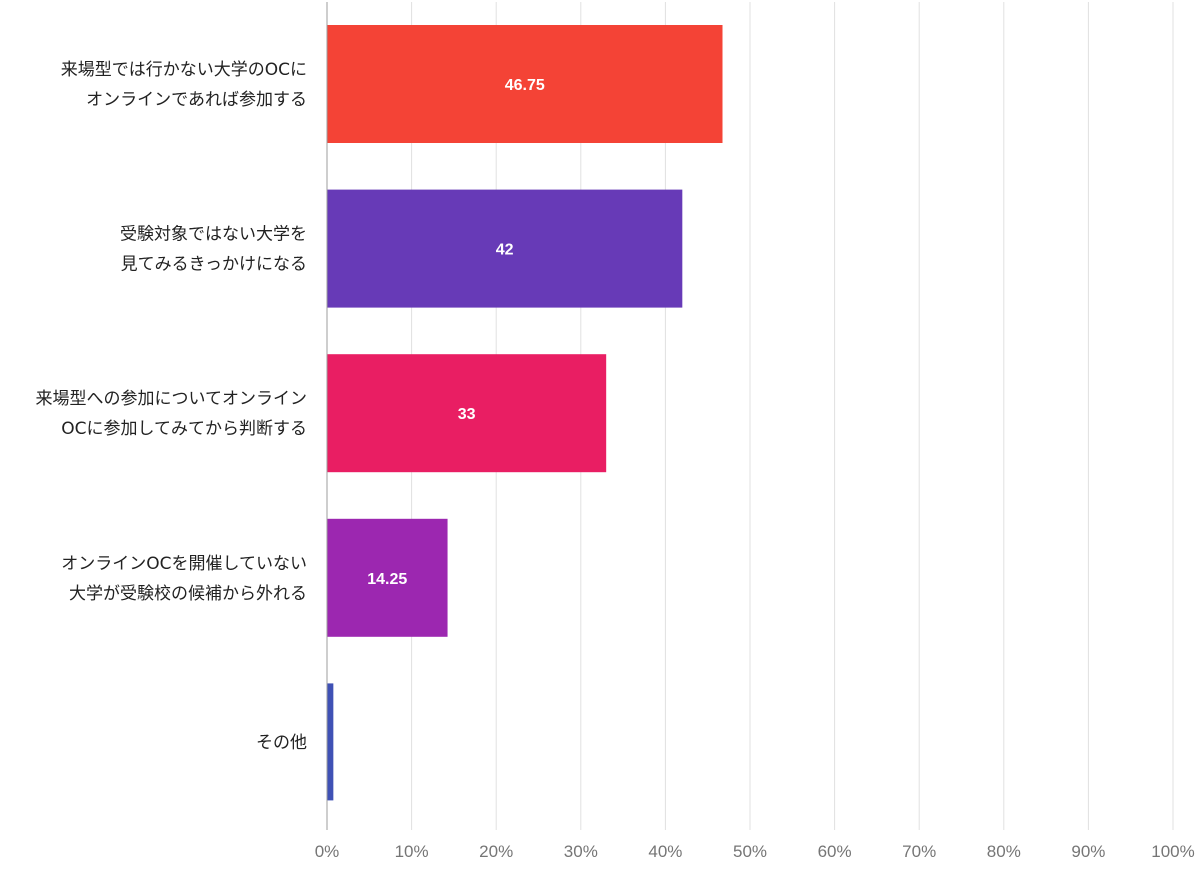 This screenshot has height=871, width=1201. Describe the element at coordinates (496, 851) in the screenshot. I see `x-tick-label: 20%` at that location.